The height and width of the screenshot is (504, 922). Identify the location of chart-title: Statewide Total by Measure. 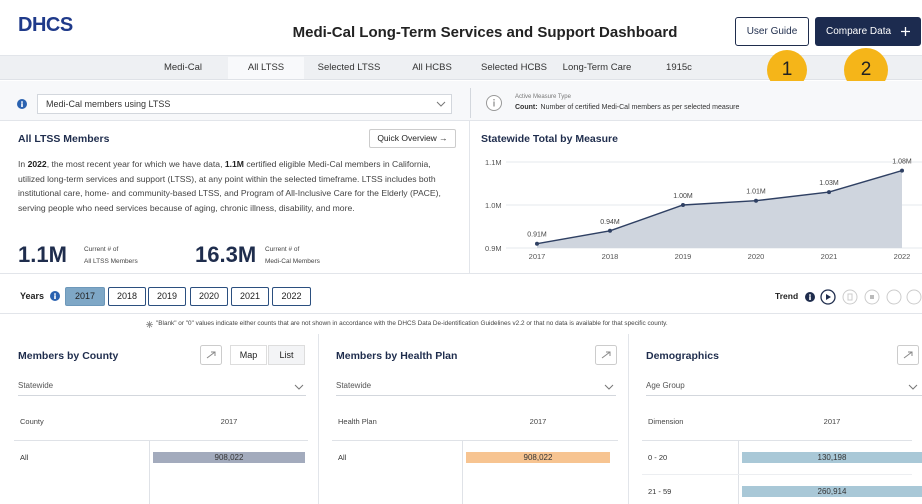
(549, 139).